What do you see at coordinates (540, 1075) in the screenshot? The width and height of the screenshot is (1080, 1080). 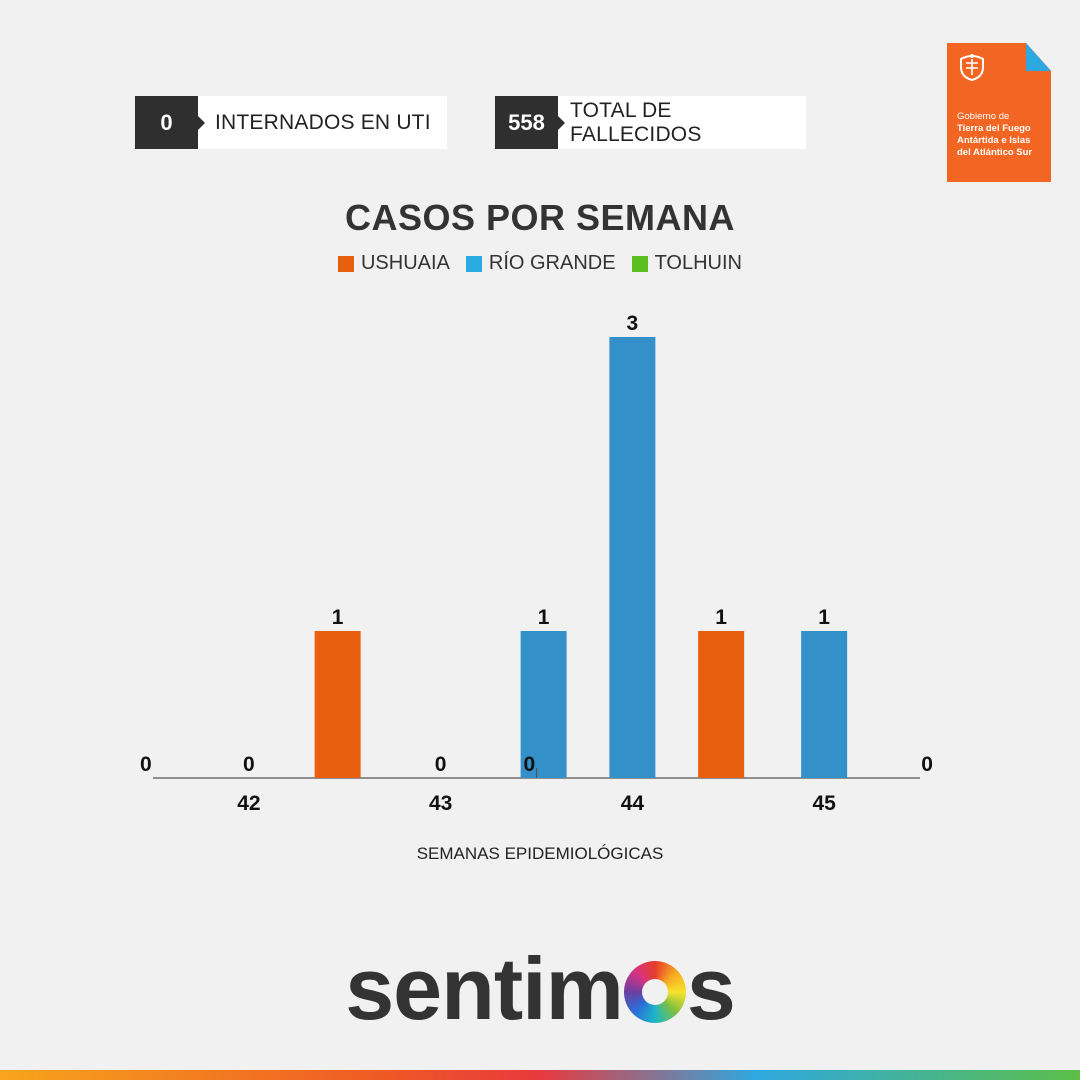 I see `gradient-footer-bar` at bounding box center [540, 1075].